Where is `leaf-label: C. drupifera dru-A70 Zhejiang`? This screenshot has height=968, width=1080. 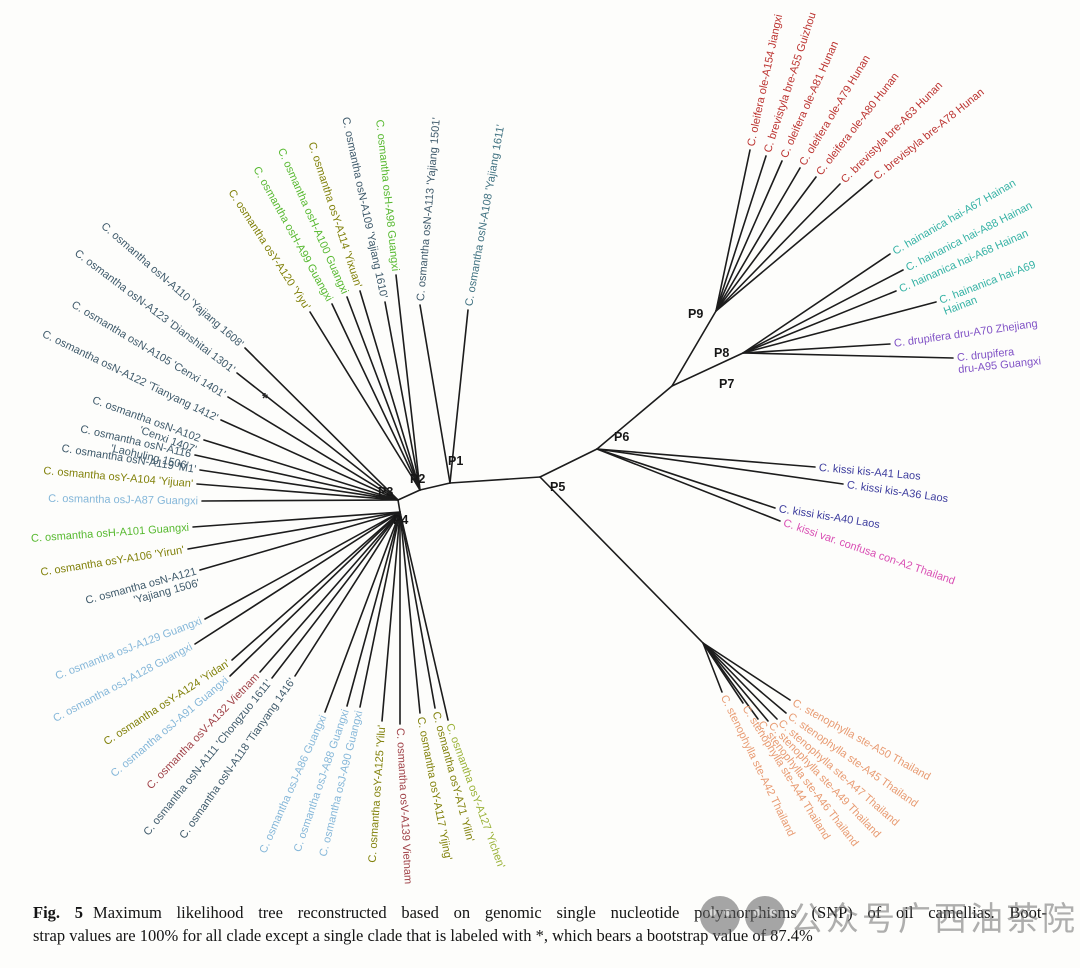
leaf-label: C. drupifera dru-A70 Zhejiang is located at coordinates (965, 334).